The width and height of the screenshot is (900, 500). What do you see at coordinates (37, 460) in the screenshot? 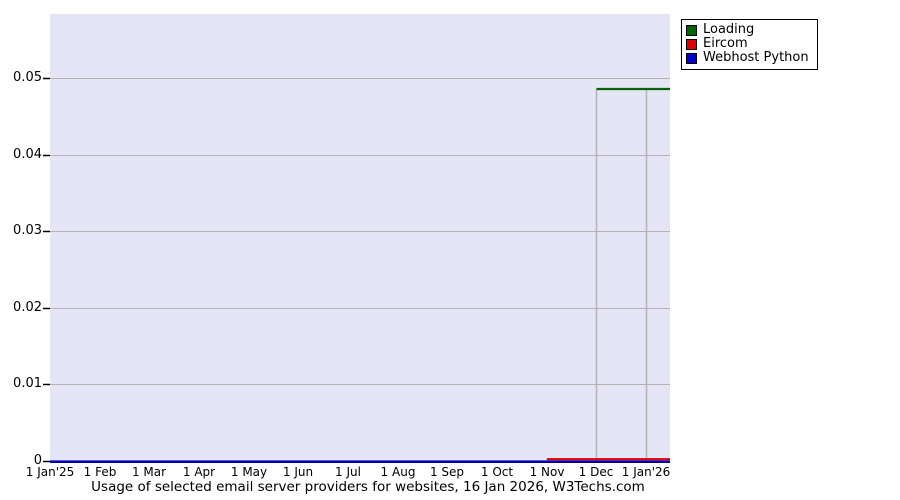
I see `y-tick-label: 0` at bounding box center [37, 460].